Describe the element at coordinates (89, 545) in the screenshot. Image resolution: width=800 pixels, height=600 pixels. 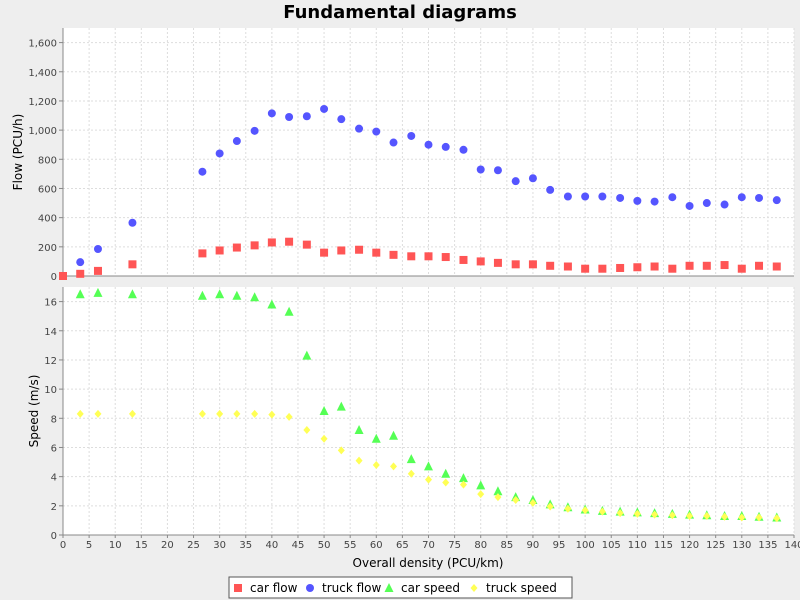
I see `x-tick-label: 5` at that location.